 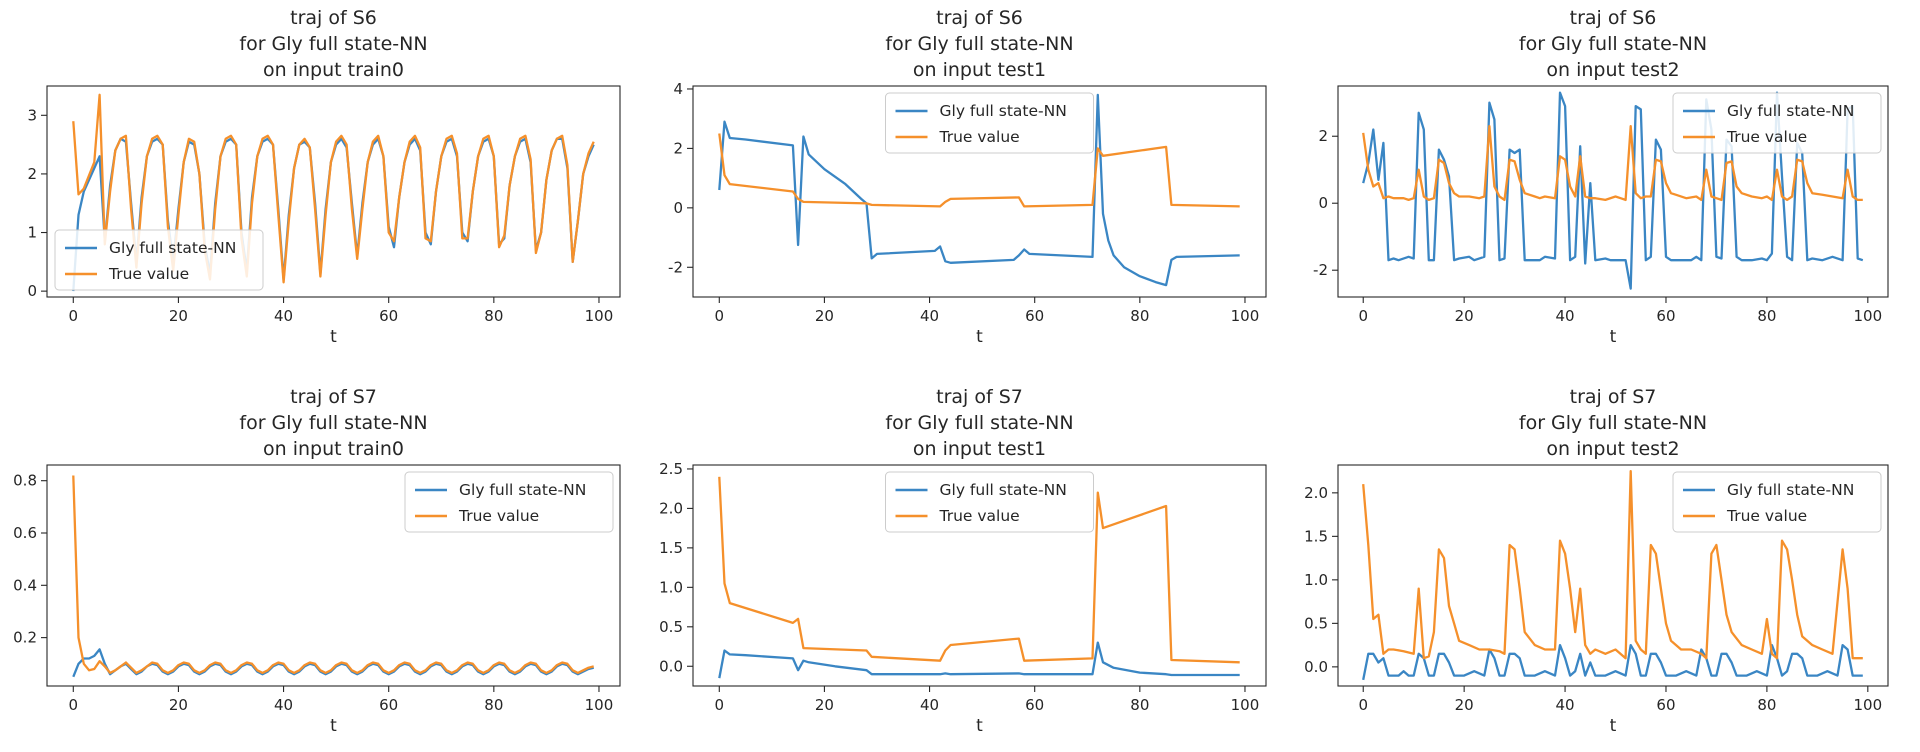 I want to click on y-tick-label: 0.2, so click(x=25, y=638).